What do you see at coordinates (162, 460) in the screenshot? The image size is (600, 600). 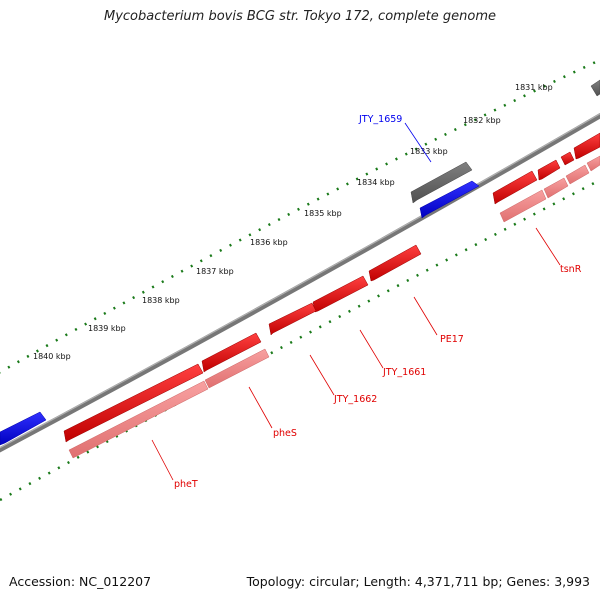 I see `leader-phet` at bounding box center [162, 460].